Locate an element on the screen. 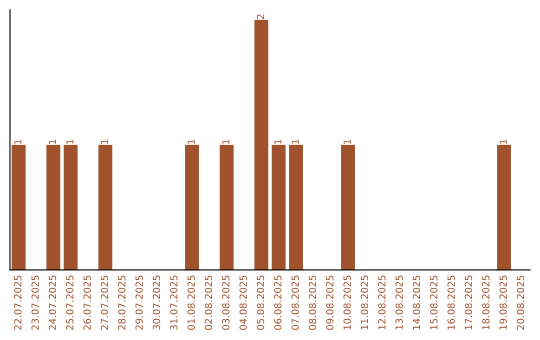 The image size is (540, 340). x-tick-label: 23.07.2025 is located at coordinates (35, 303).